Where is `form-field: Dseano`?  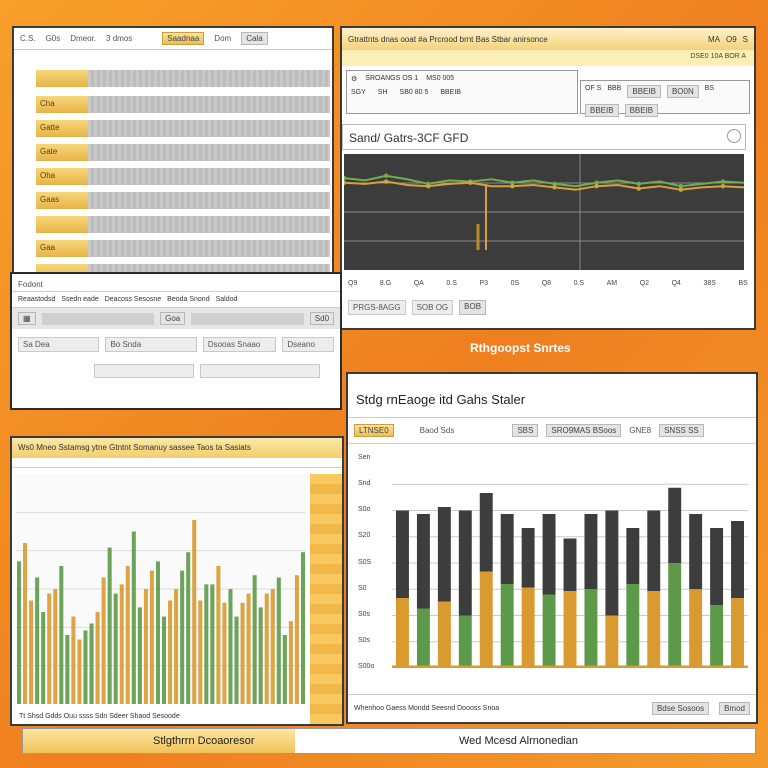 form-field: Dseano is located at coordinates (308, 344).